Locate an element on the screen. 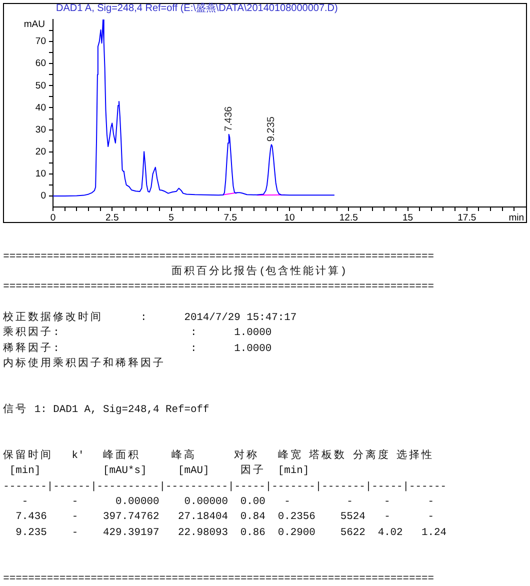 This screenshot has width=530, height=586. annotation: 7.436 is located at coordinates (229, 119).